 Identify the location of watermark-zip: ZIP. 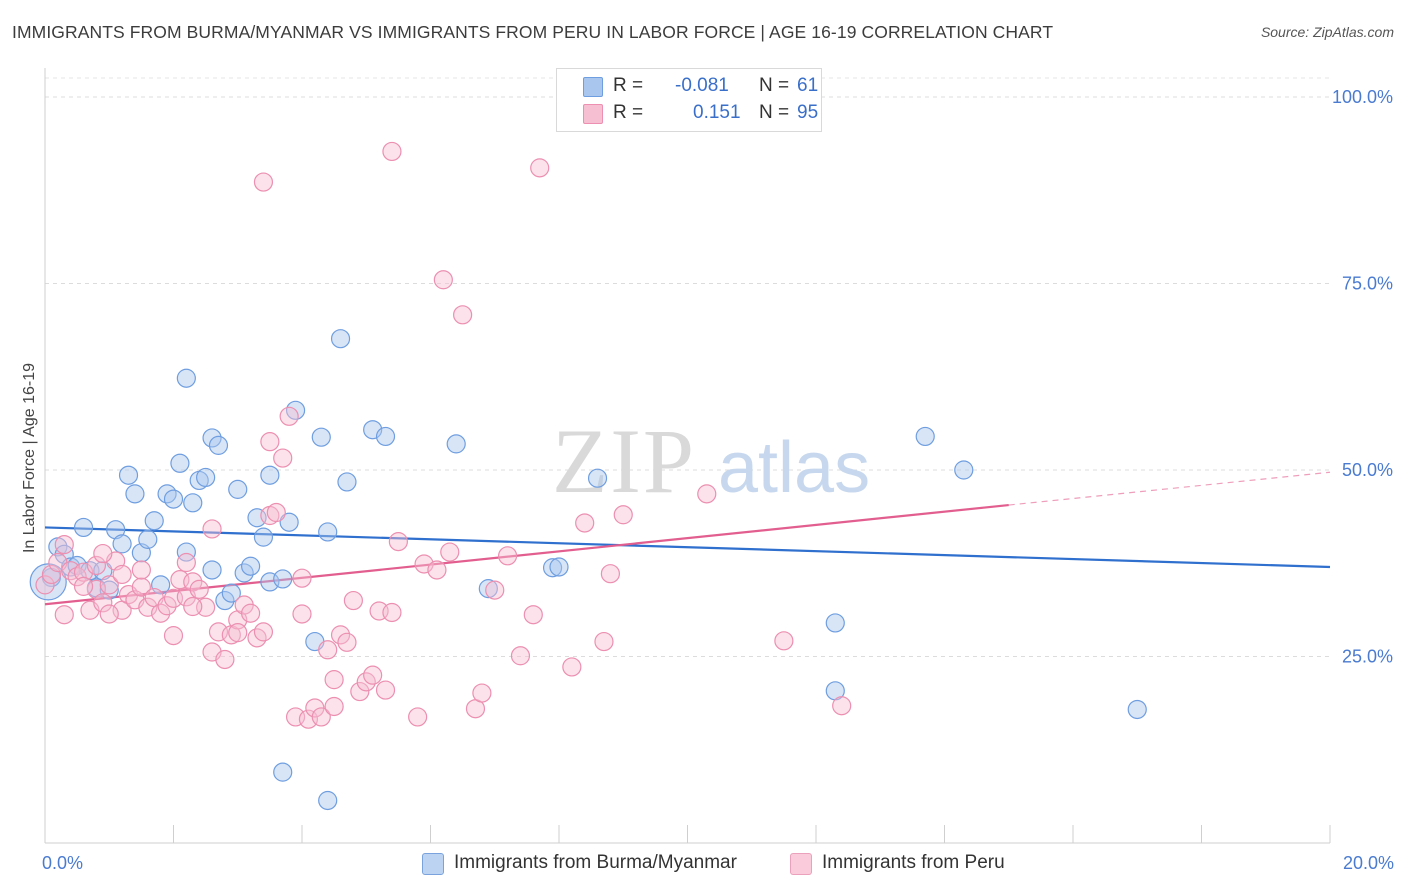
(624, 461).